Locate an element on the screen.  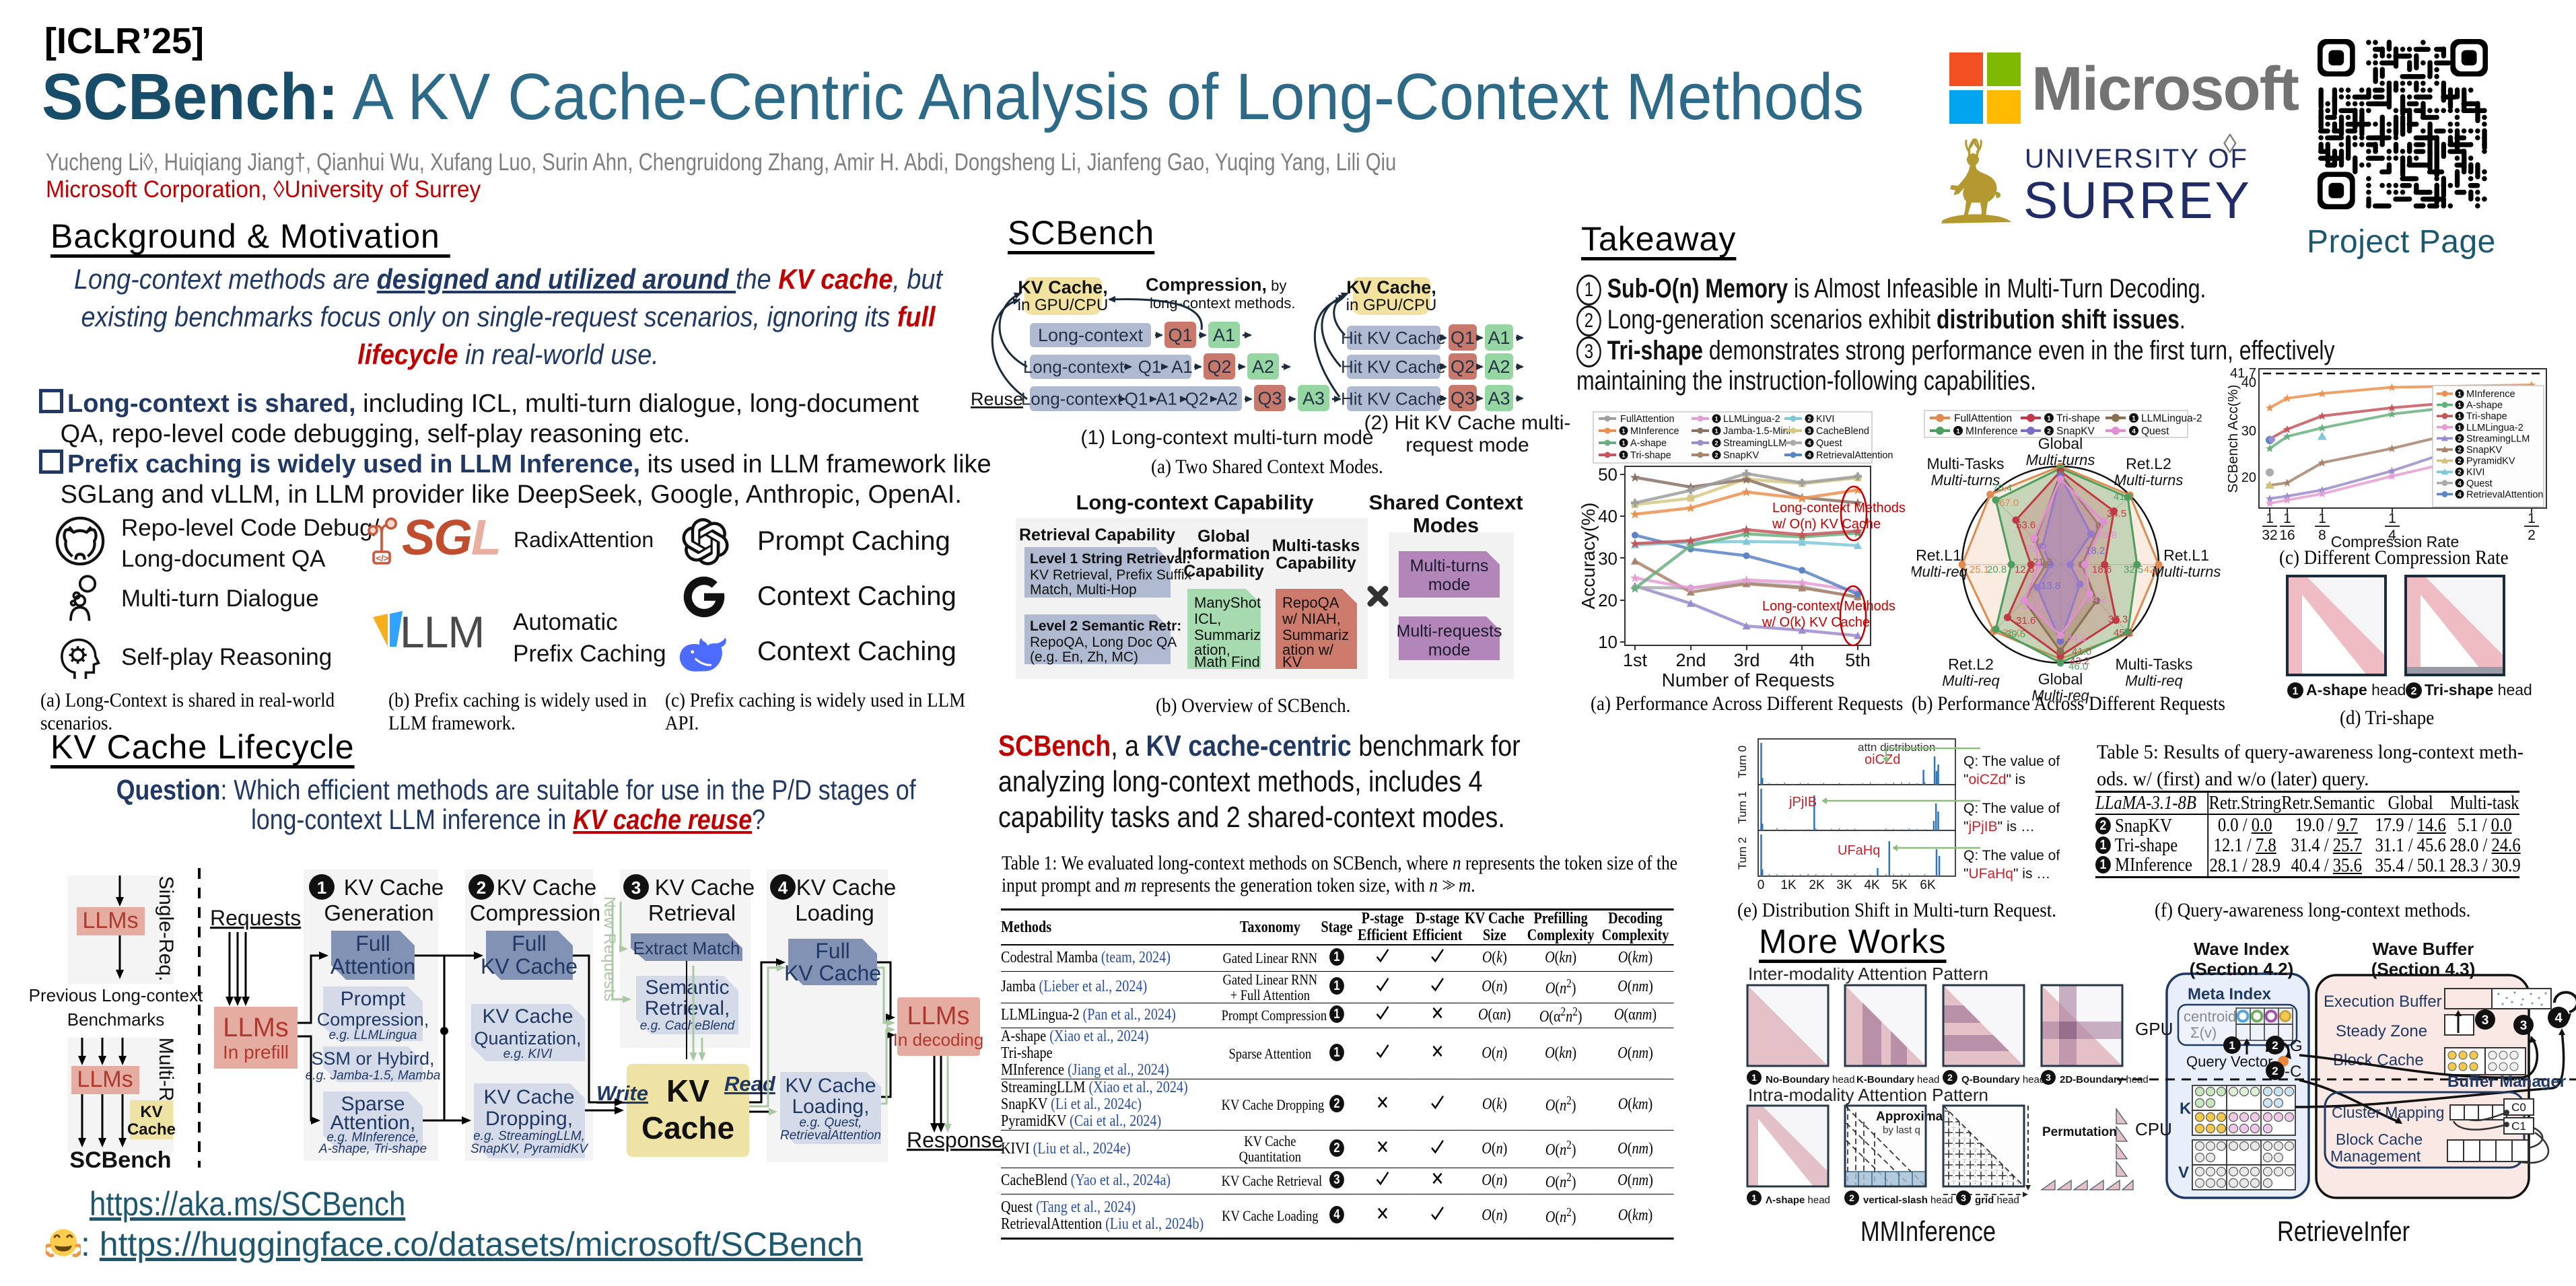
svg-text: Shared Context is located at coordinates (1445, 503).